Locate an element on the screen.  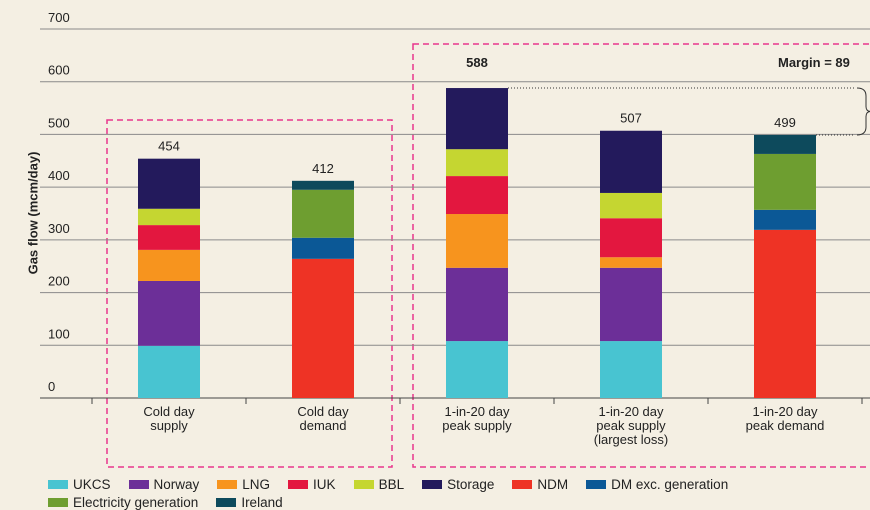
x-tick-label: Cold day supply is located at coordinates (169, 418).